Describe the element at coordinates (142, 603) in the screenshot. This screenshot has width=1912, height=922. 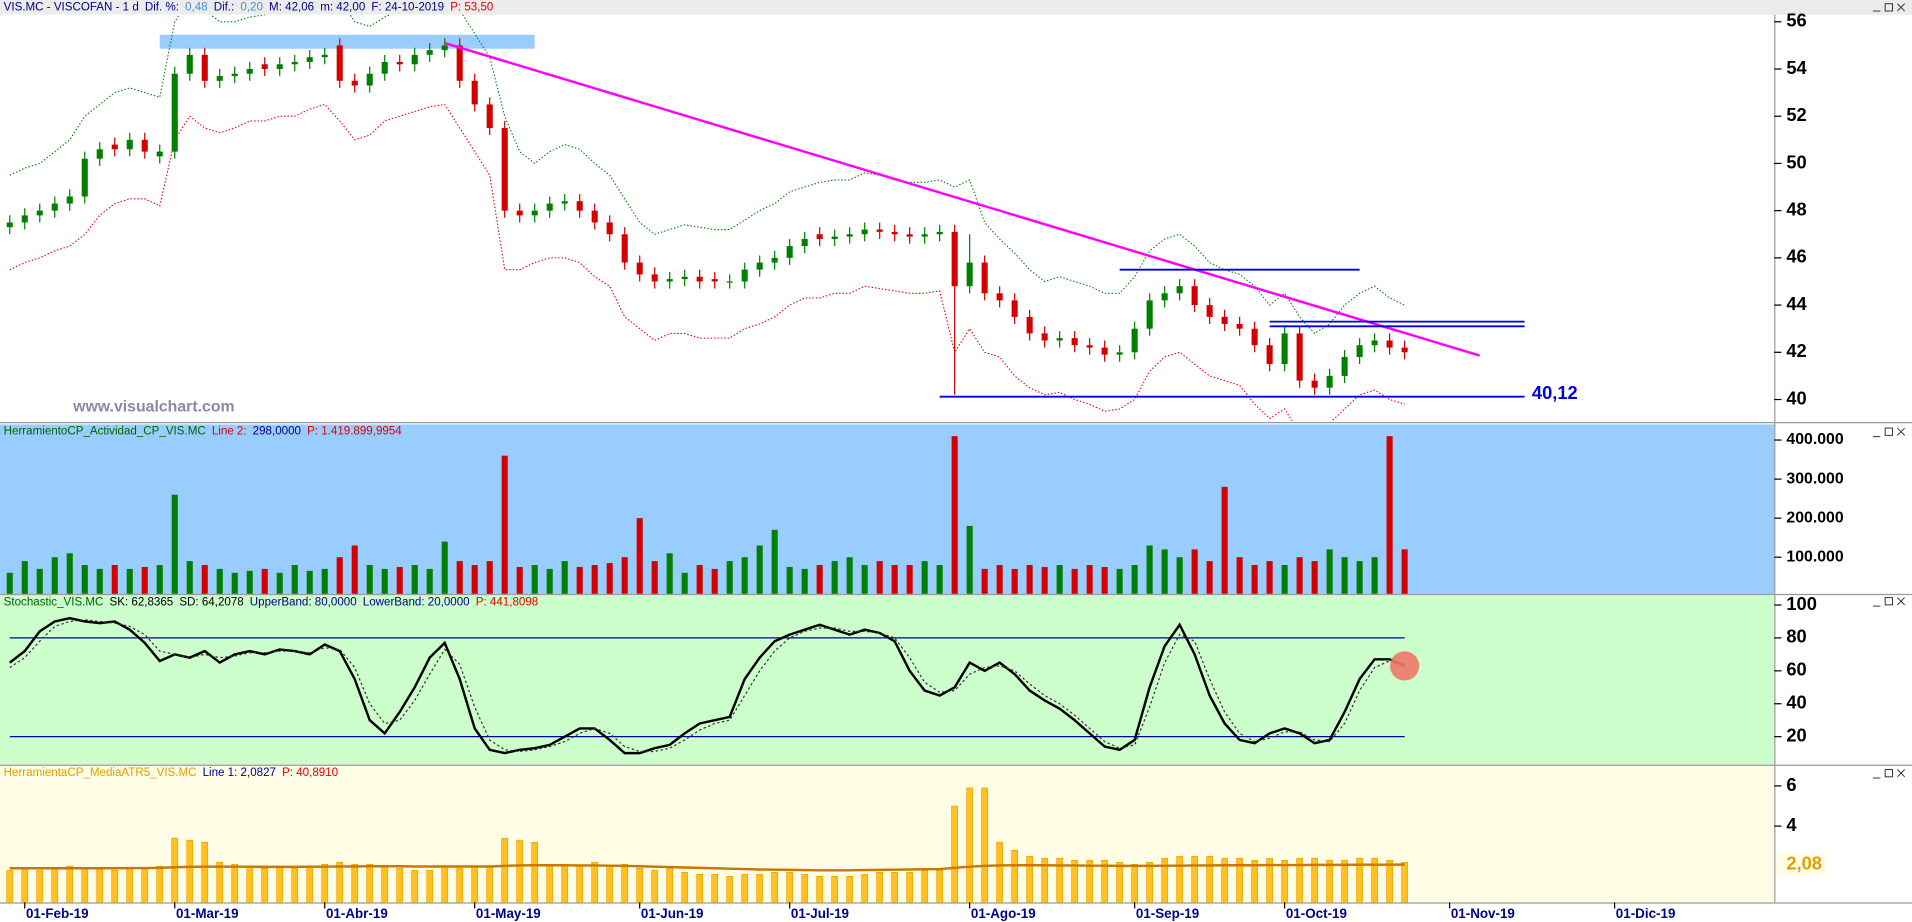
I see `header-part: SK: 62,8365` at that location.